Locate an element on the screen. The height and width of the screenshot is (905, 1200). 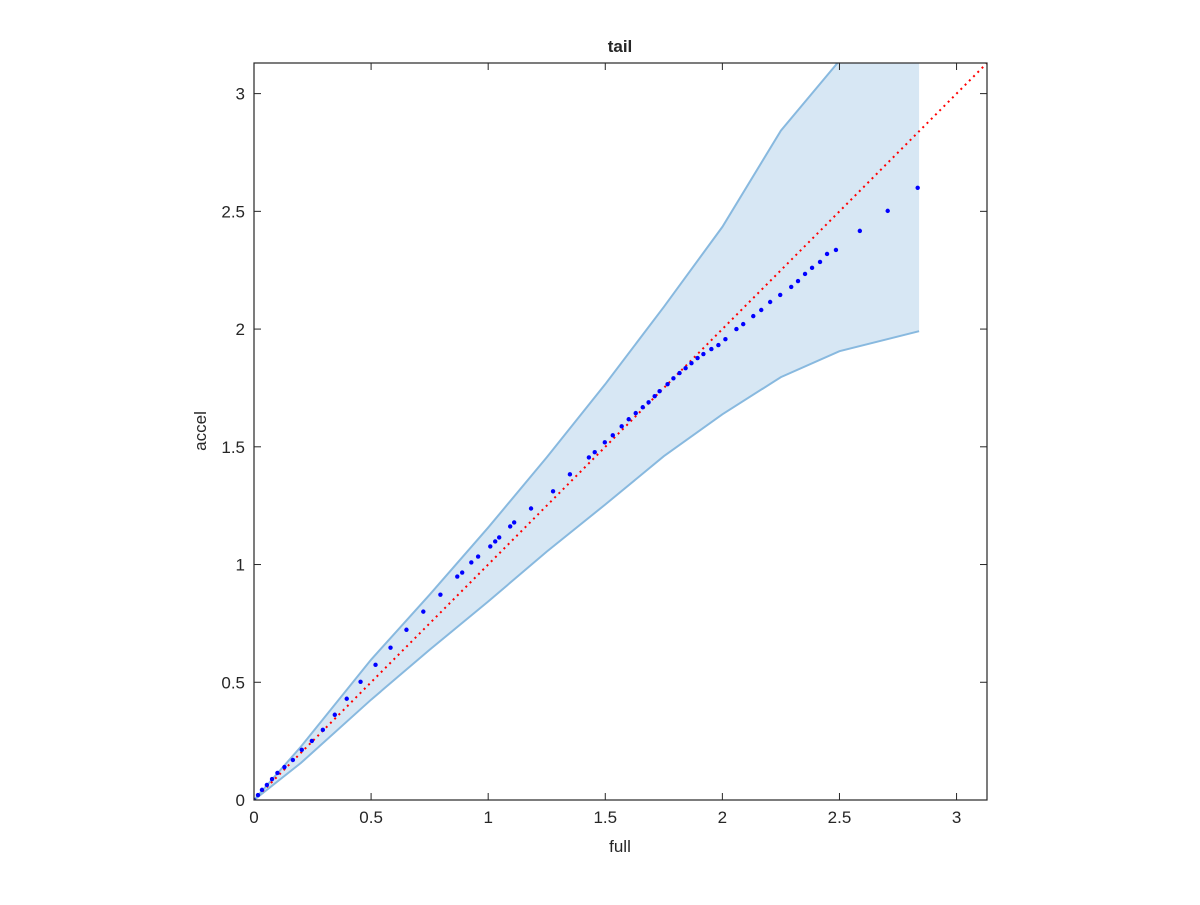
y-tick-label: 1.5 is located at coordinates (233, 447).